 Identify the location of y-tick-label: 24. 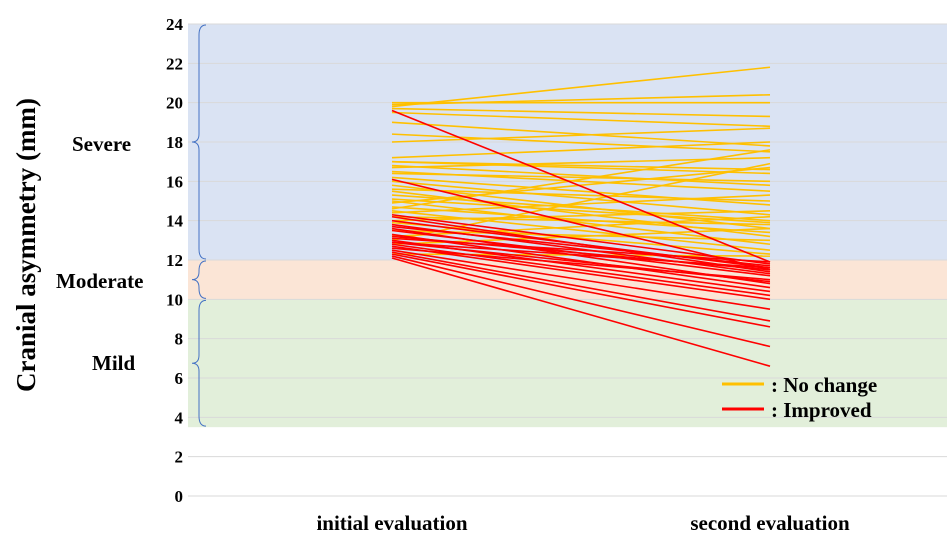
(175, 24).